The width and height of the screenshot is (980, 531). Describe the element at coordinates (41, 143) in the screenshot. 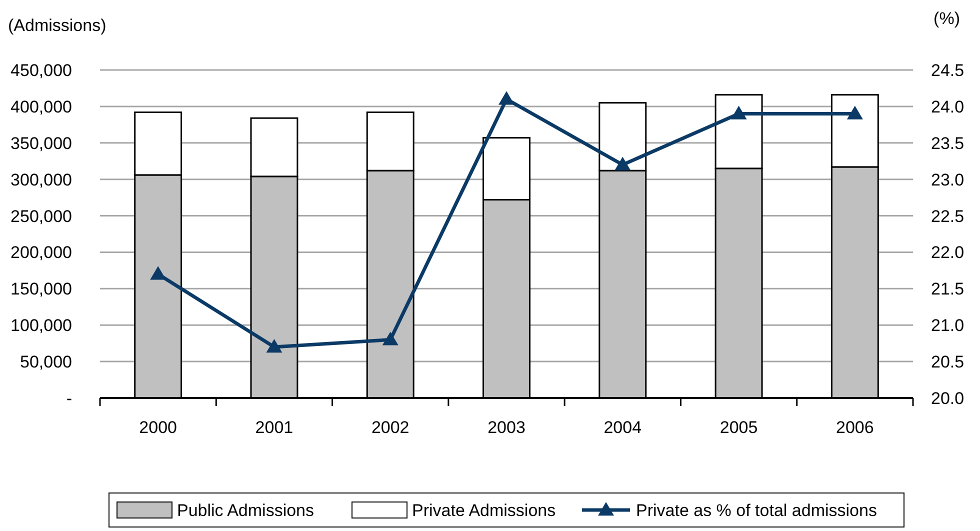

I see `y-tick-label: 350,000` at that location.